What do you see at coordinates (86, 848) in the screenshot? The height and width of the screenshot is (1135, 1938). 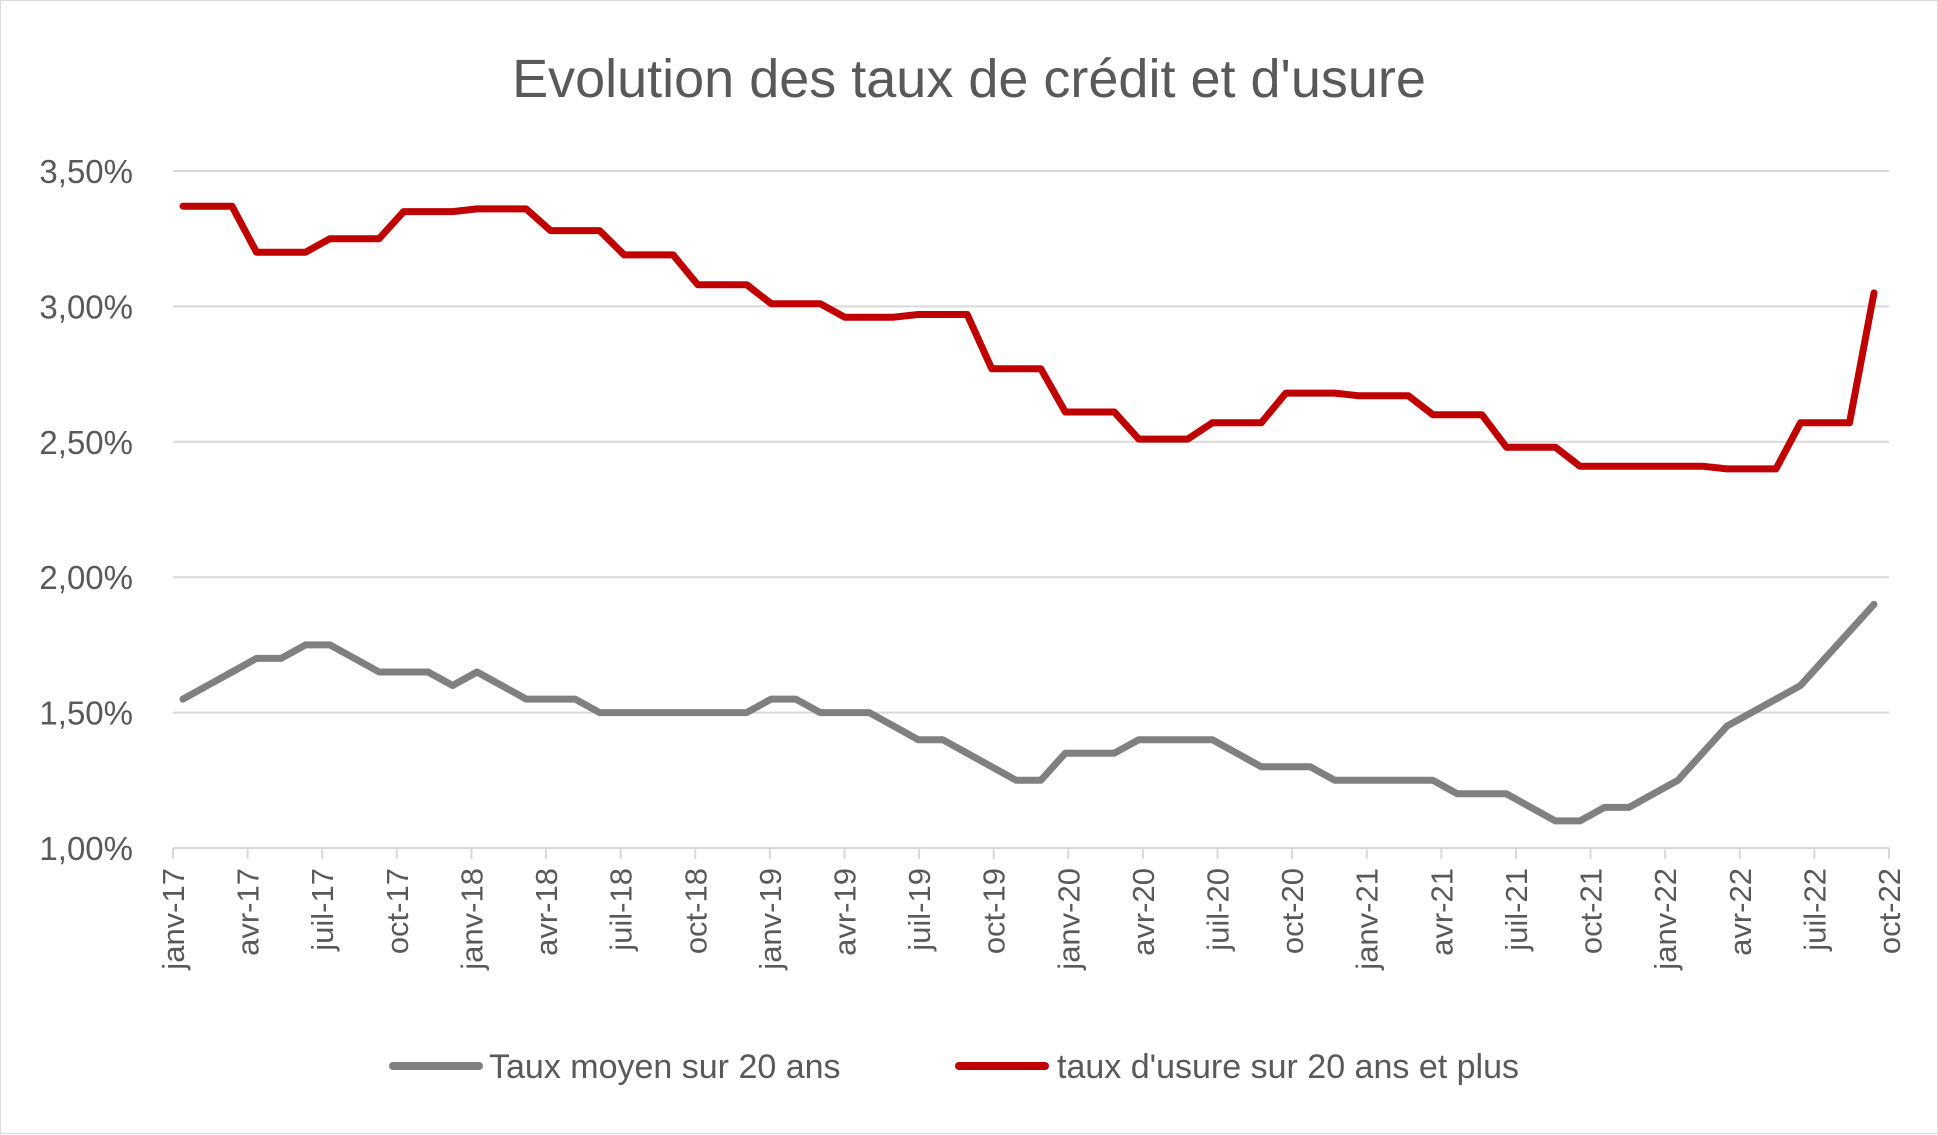 I see `y-tick-label: 1,00%` at bounding box center [86, 848].